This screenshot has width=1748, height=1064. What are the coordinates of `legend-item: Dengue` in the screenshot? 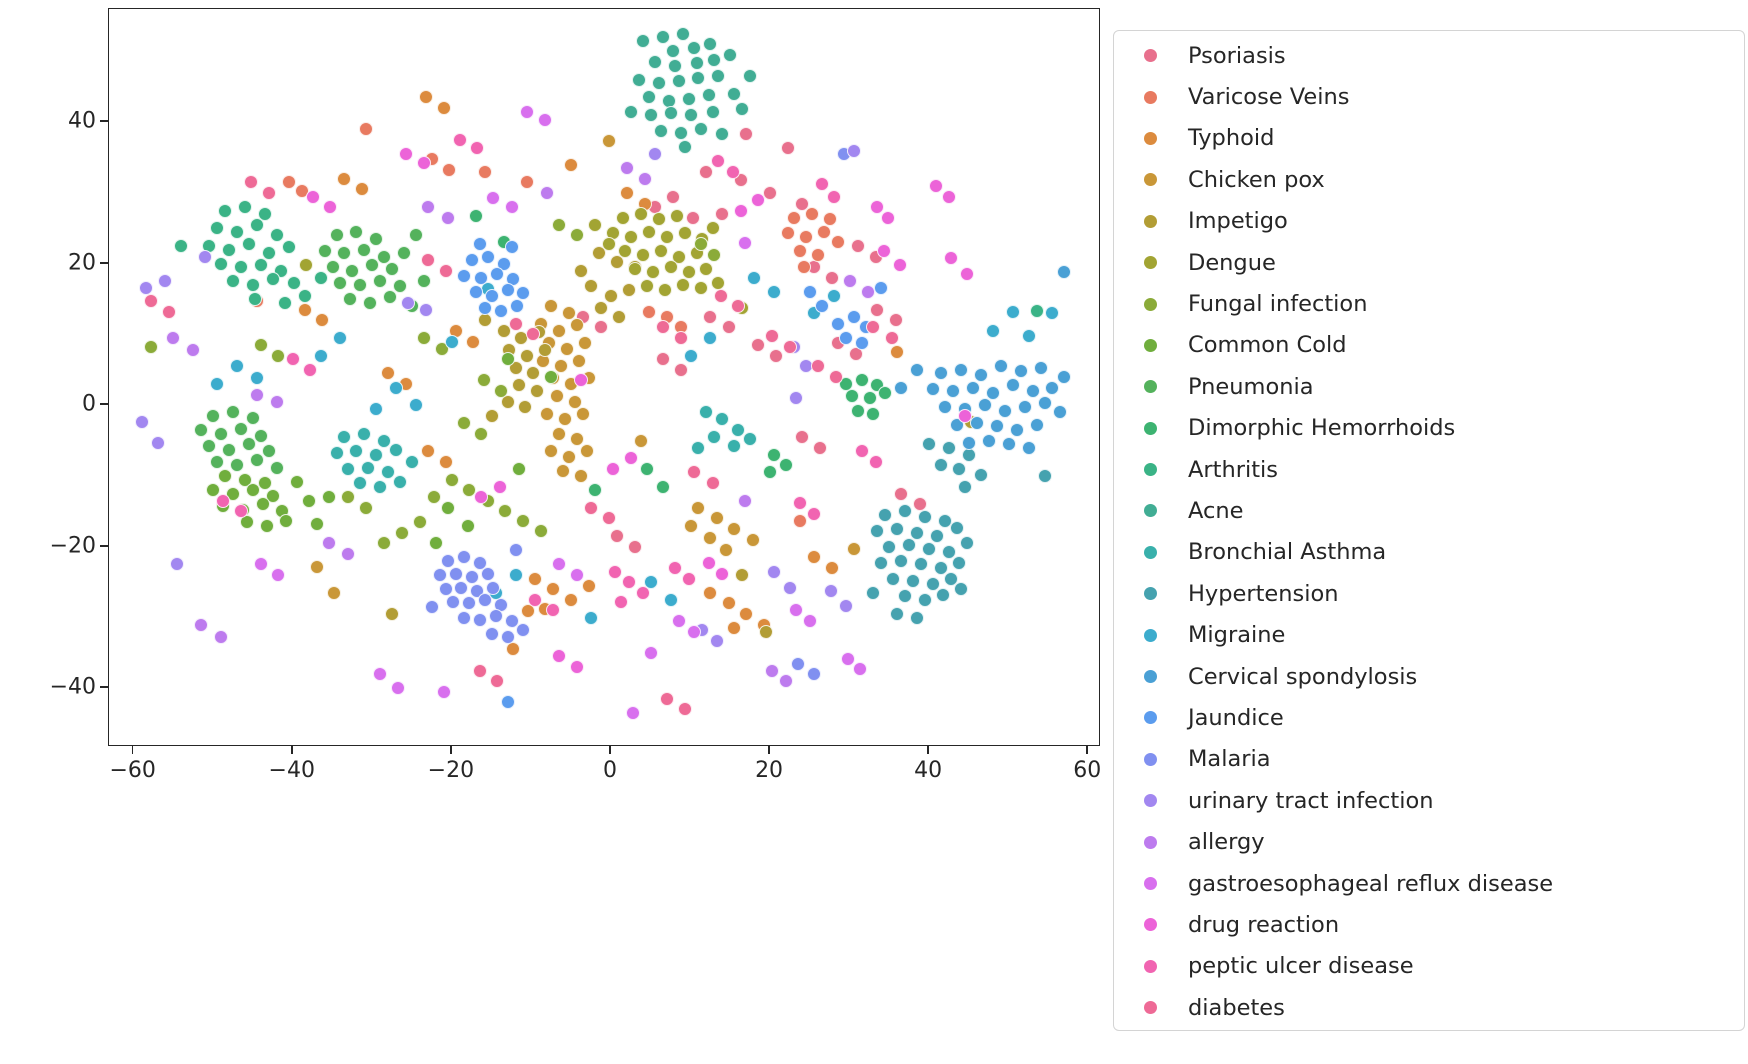 It's located at (1429, 262).